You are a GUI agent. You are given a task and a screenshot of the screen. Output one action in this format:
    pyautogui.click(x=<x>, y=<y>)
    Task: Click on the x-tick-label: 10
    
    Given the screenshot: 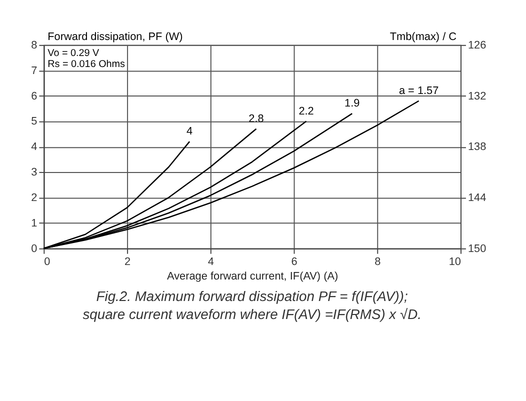 What is the action you would take?
    pyautogui.click(x=454, y=262)
    